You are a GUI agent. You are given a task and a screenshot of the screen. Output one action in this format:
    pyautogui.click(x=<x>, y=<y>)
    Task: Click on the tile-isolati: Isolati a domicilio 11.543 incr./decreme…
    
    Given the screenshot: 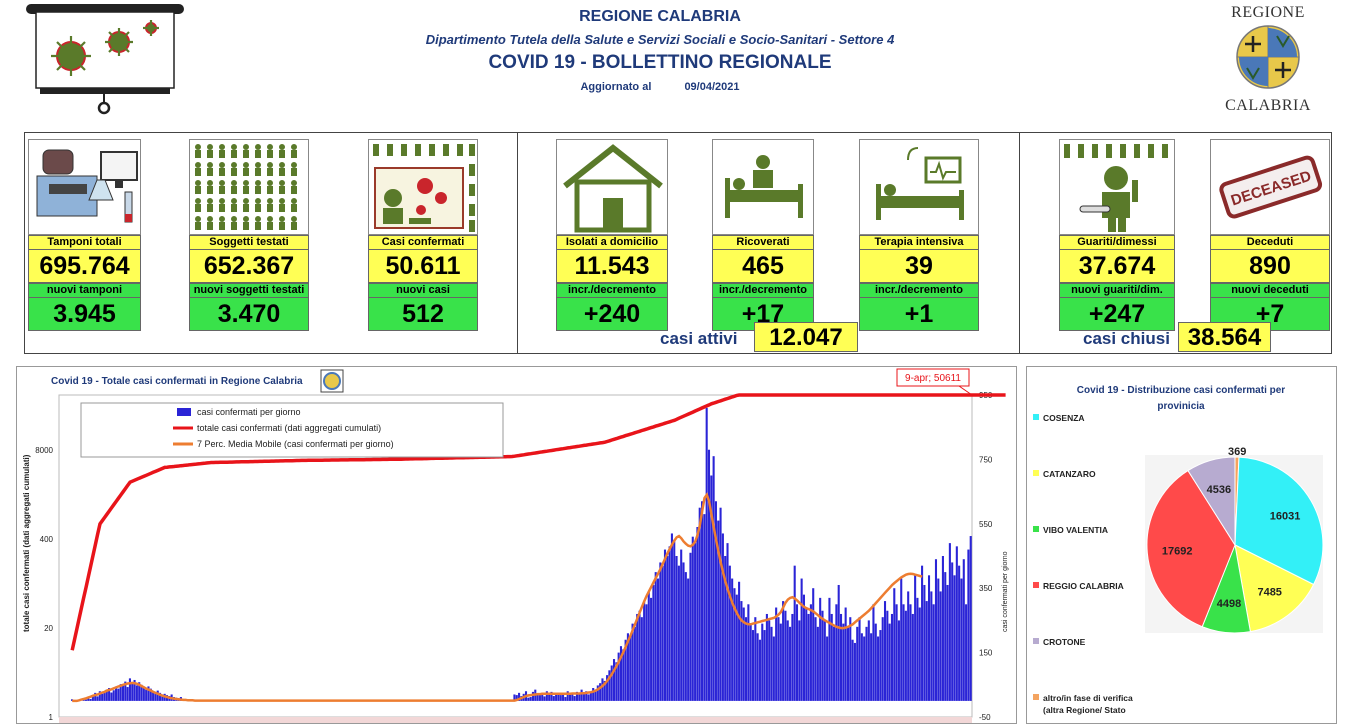 What is the action you would take?
    pyautogui.click(x=612, y=235)
    